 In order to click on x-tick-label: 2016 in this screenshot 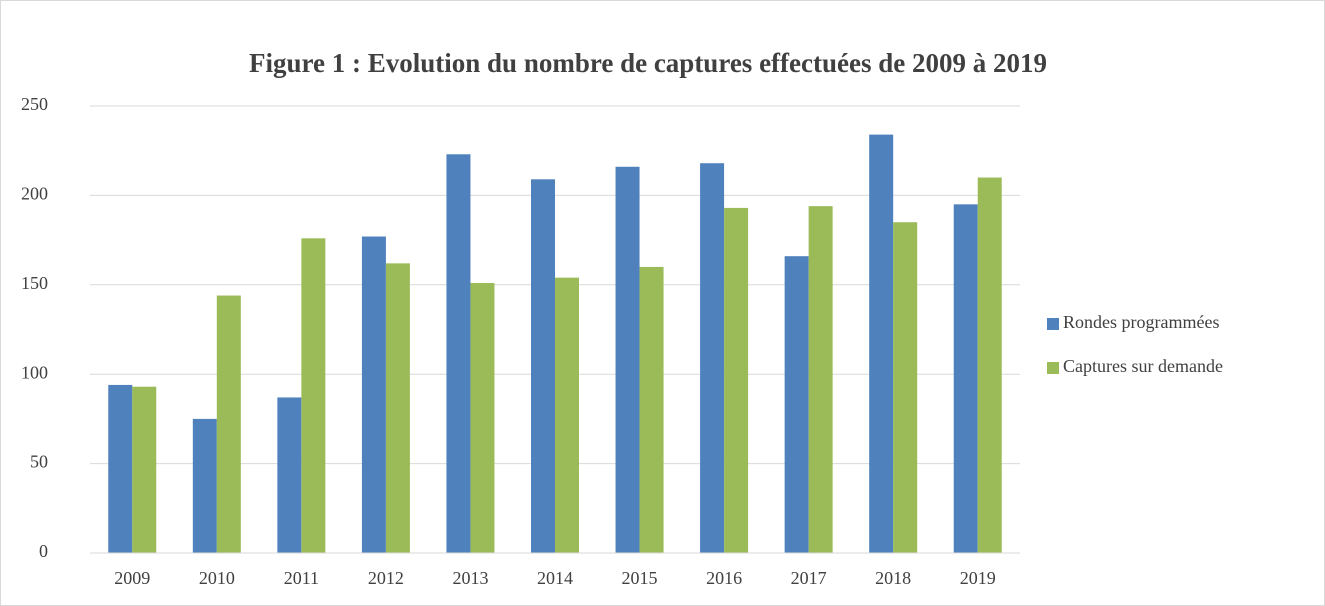, I will do `click(724, 578)`.